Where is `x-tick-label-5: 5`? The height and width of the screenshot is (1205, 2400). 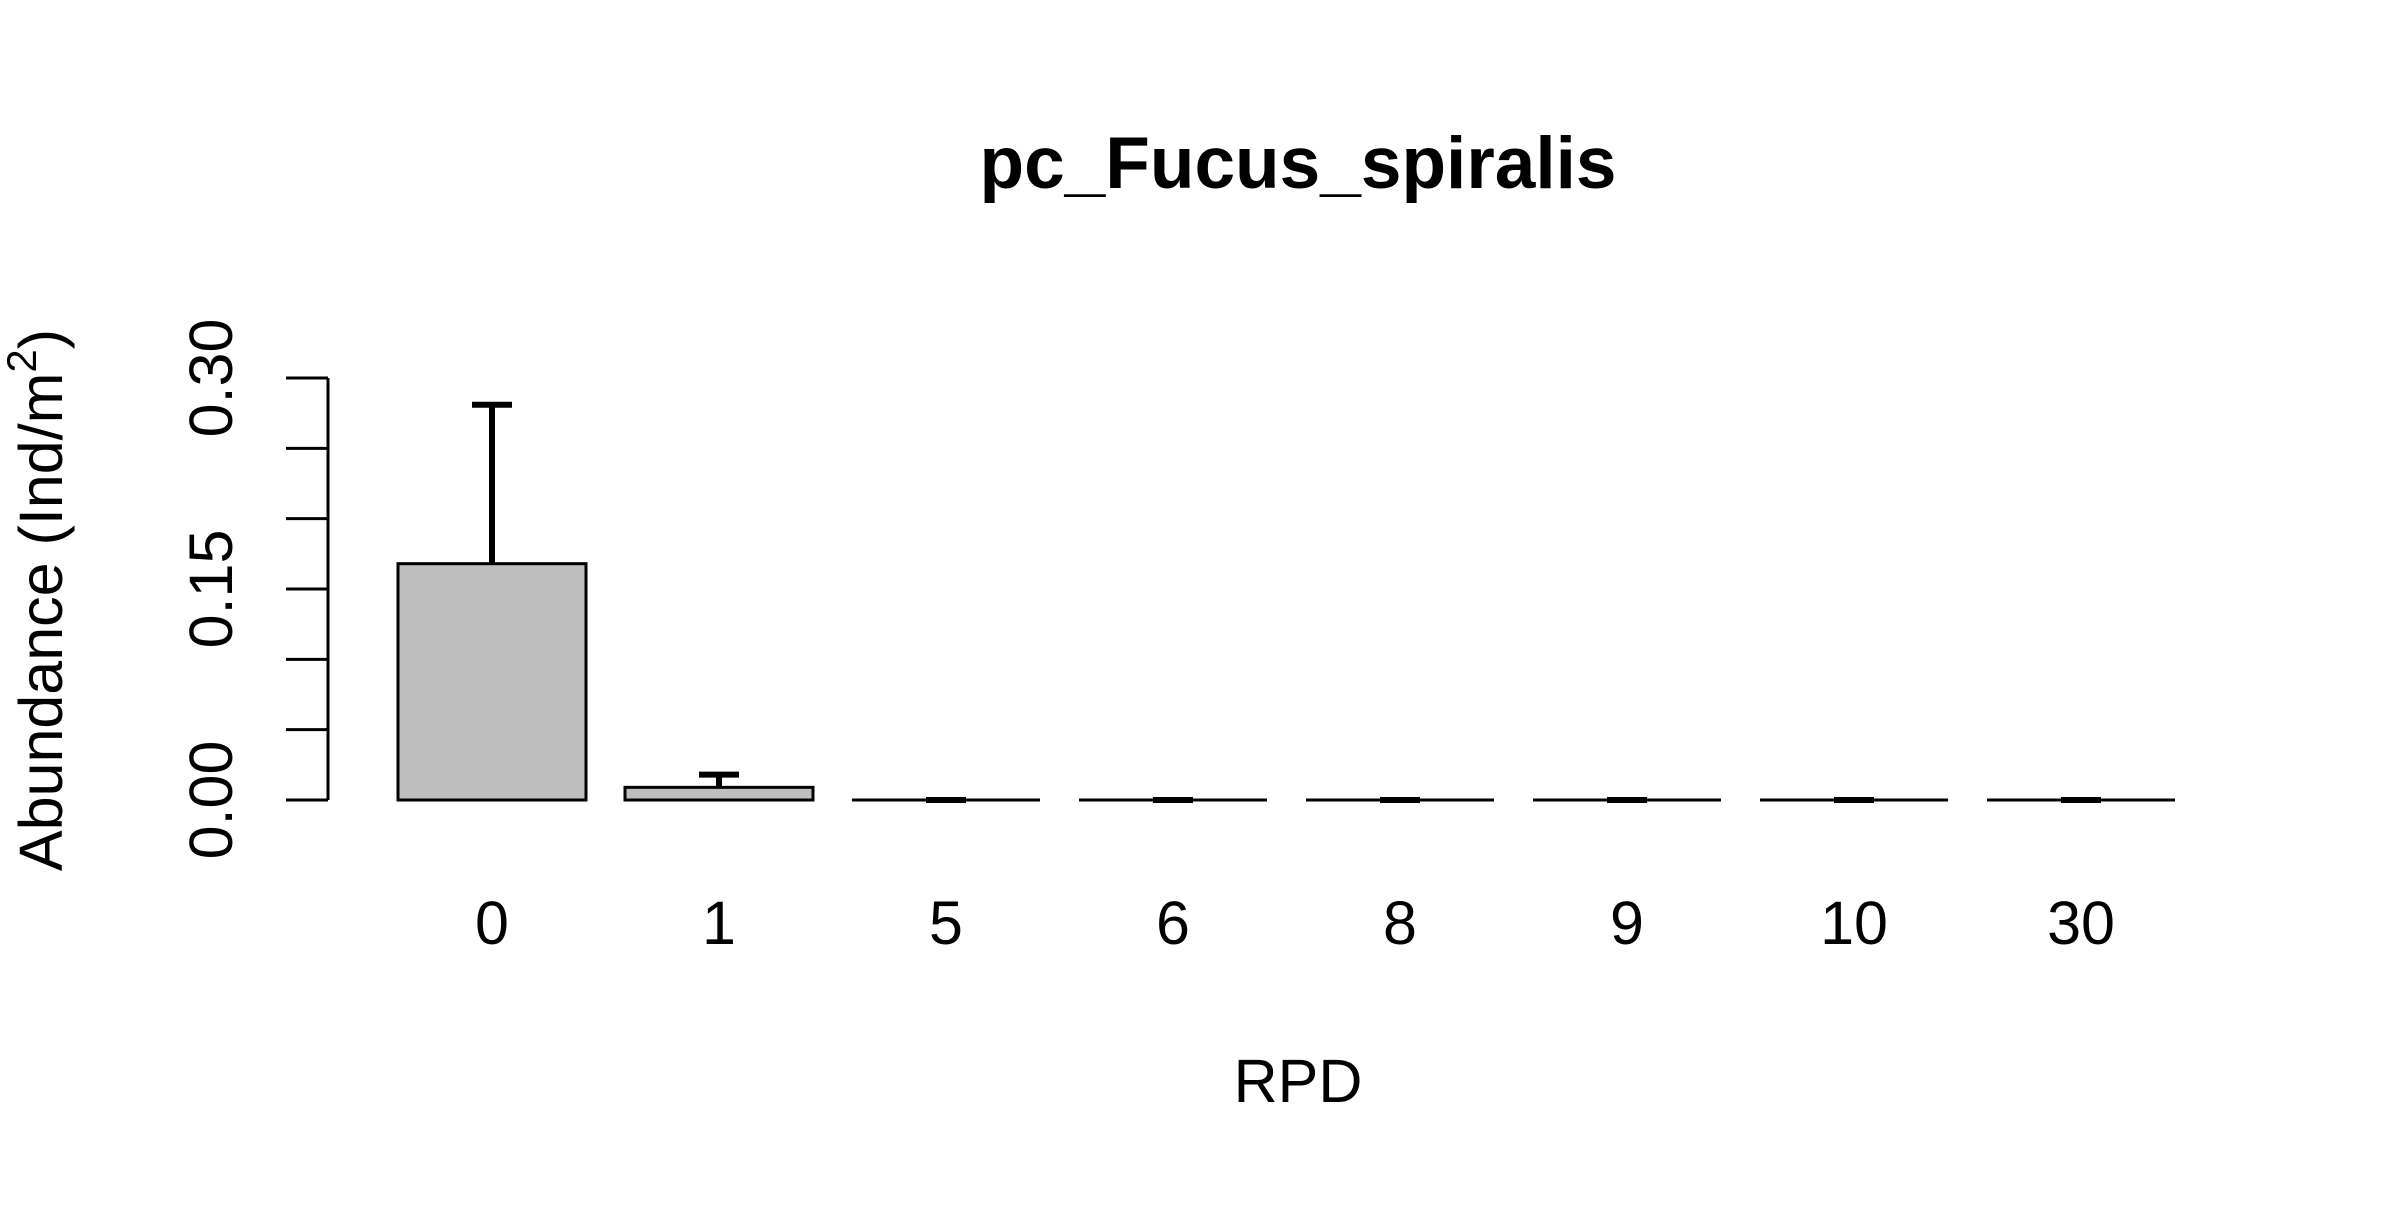
x-tick-label-5: 5 is located at coordinates (946, 923).